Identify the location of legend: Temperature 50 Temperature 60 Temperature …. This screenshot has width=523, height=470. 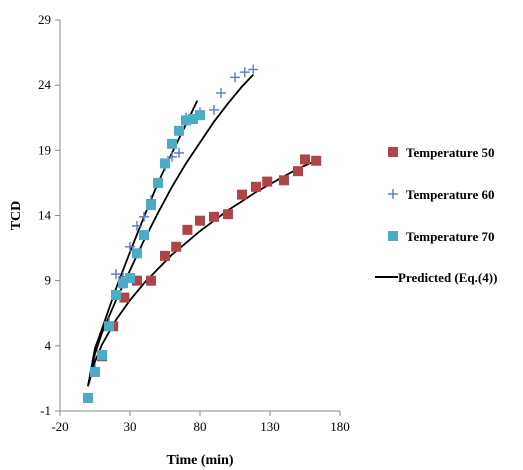
(436, 215).